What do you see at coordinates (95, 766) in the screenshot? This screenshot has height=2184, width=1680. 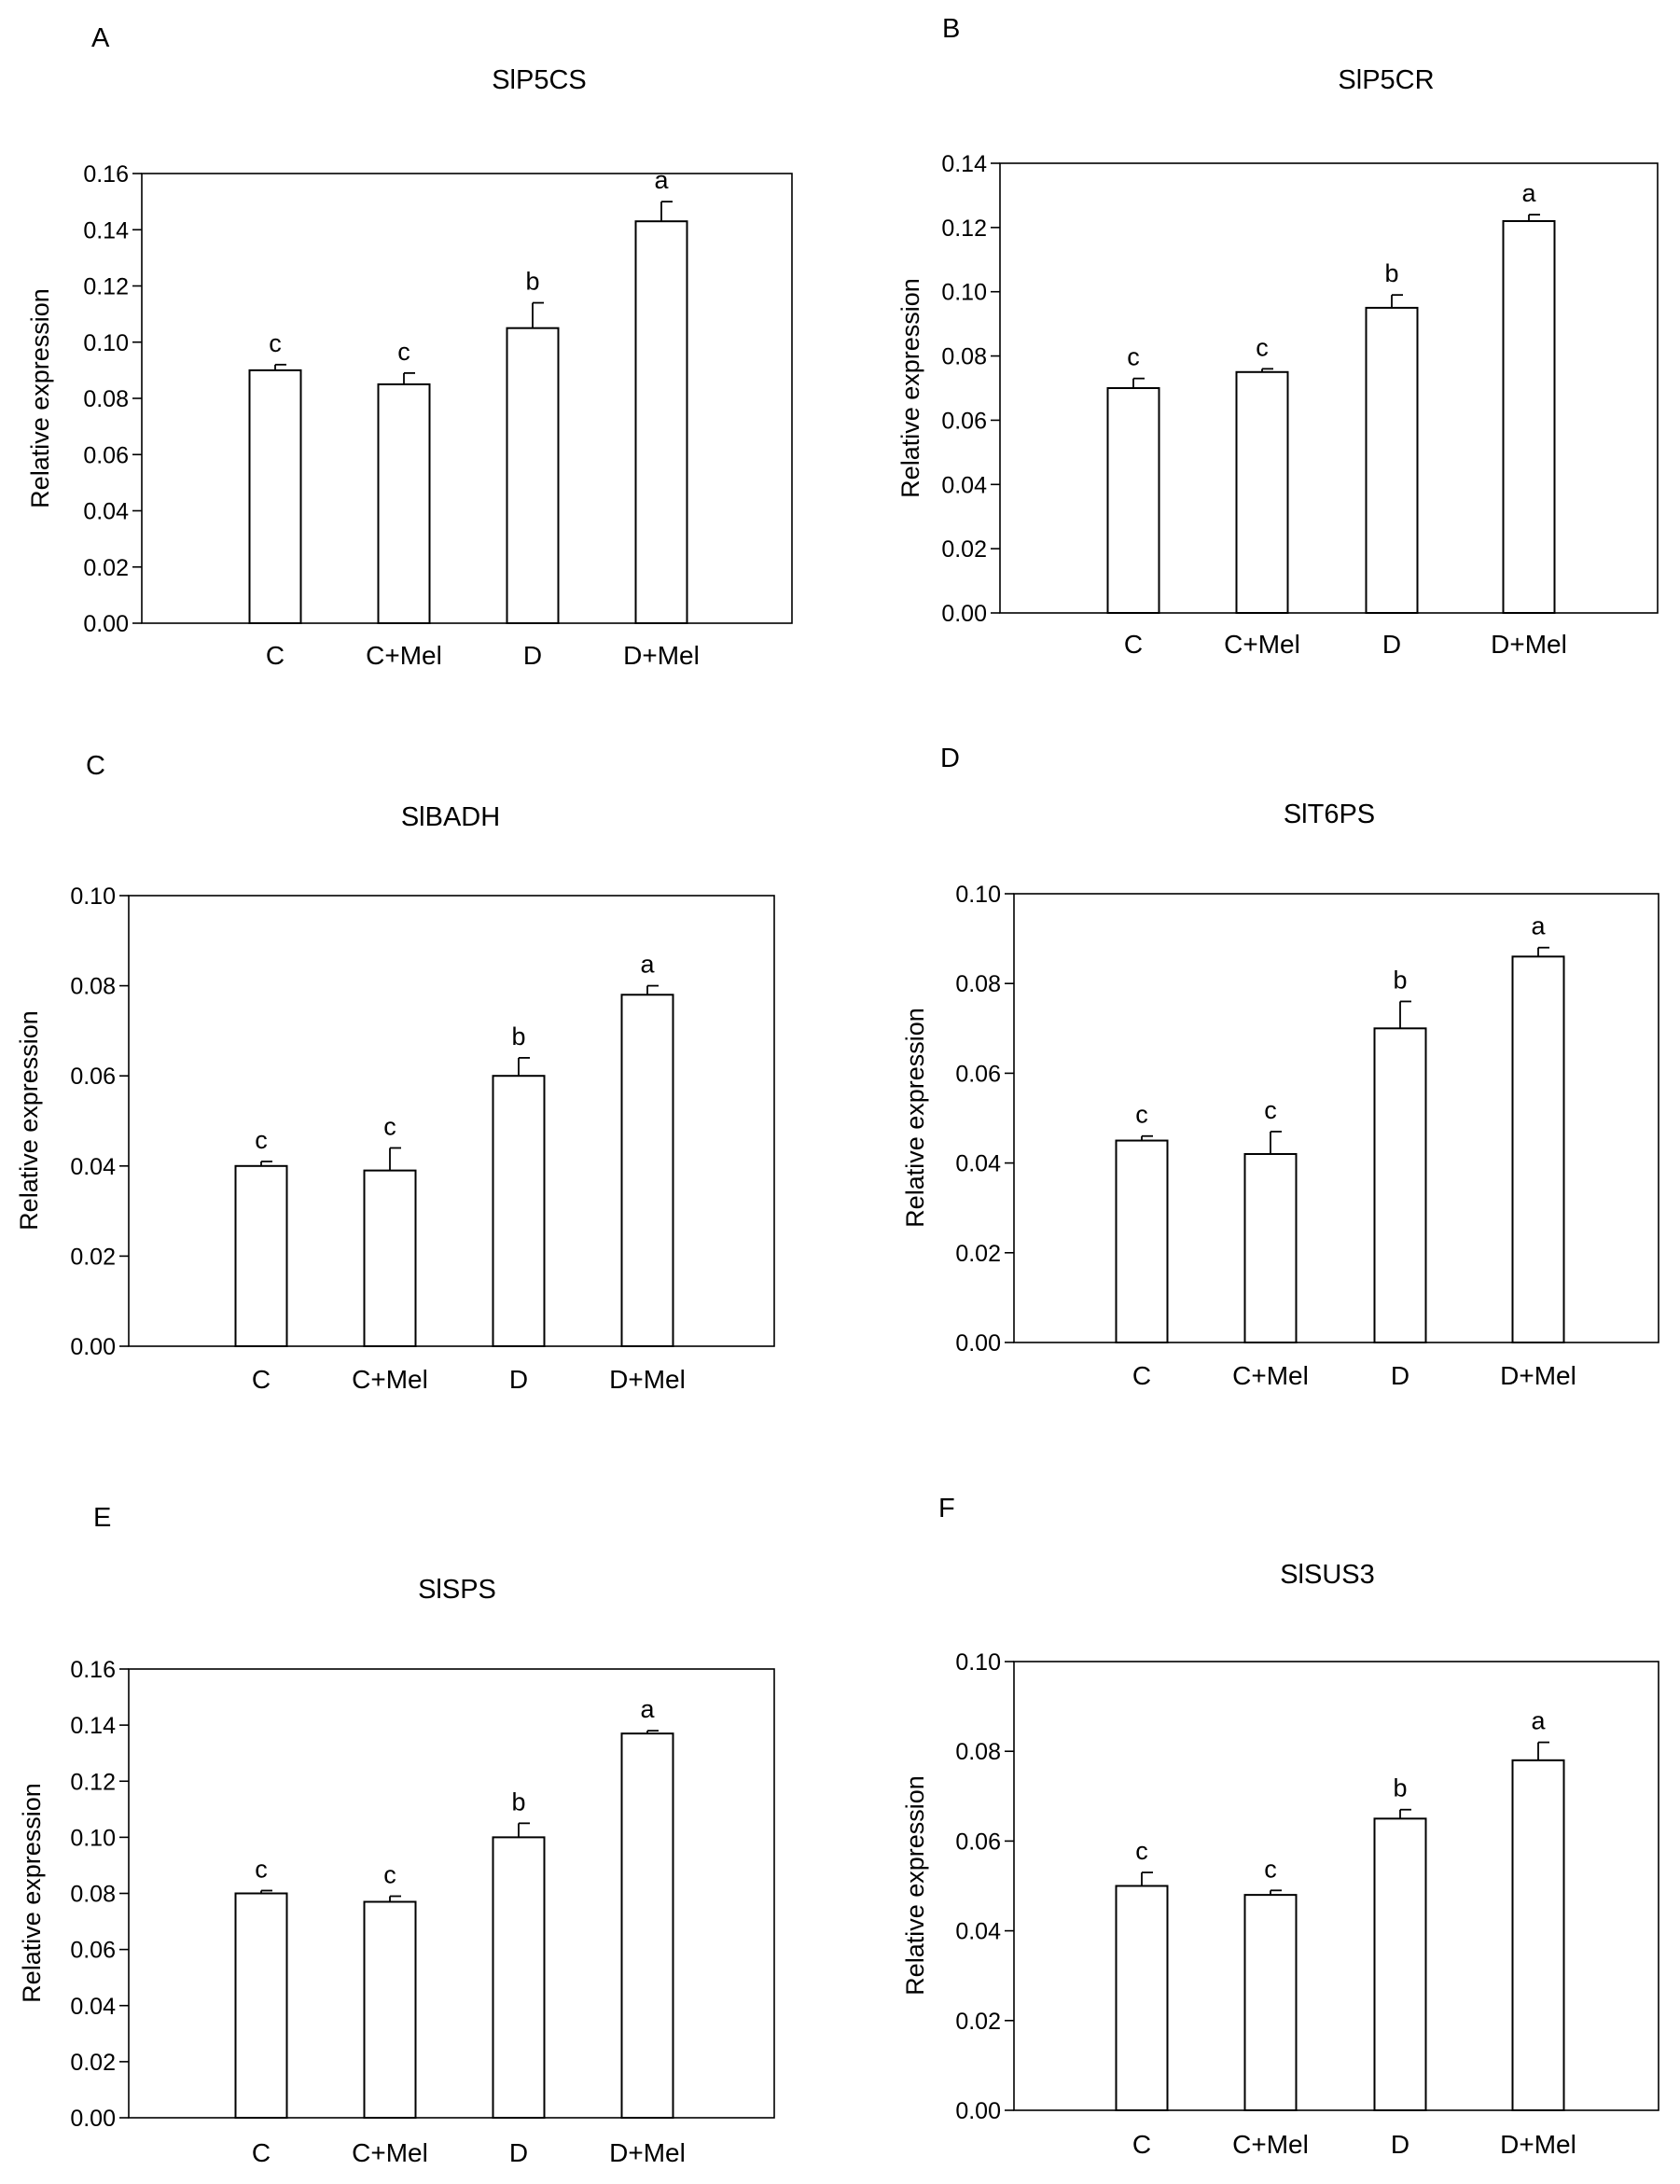 I see `panel-letter: C` at bounding box center [95, 766].